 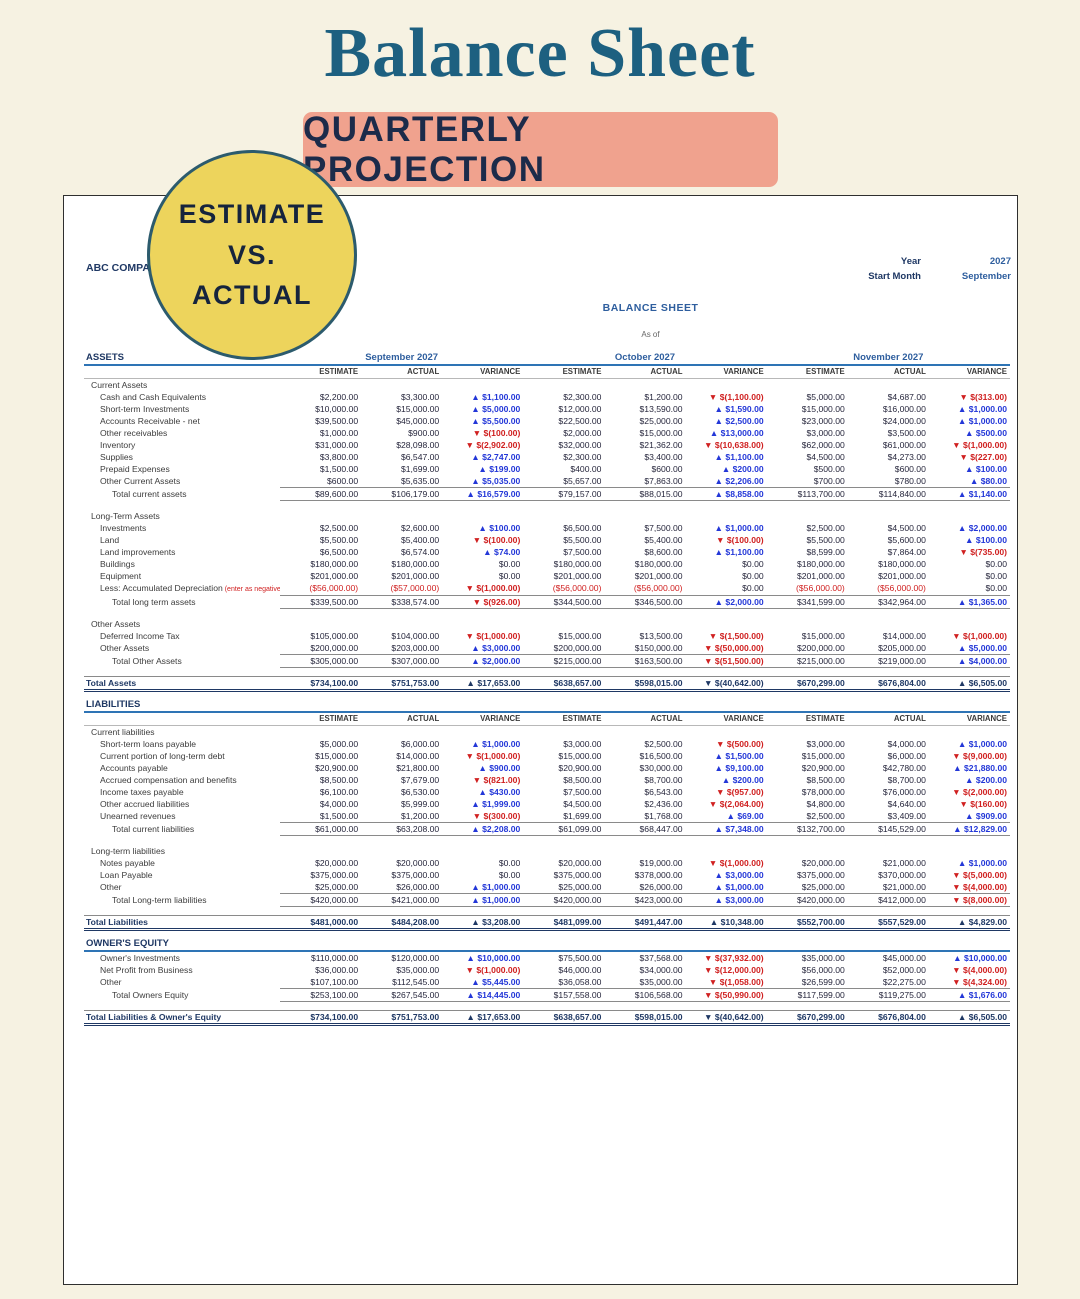 I want to click on cell: $481,000.00, so click(x=321, y=922).